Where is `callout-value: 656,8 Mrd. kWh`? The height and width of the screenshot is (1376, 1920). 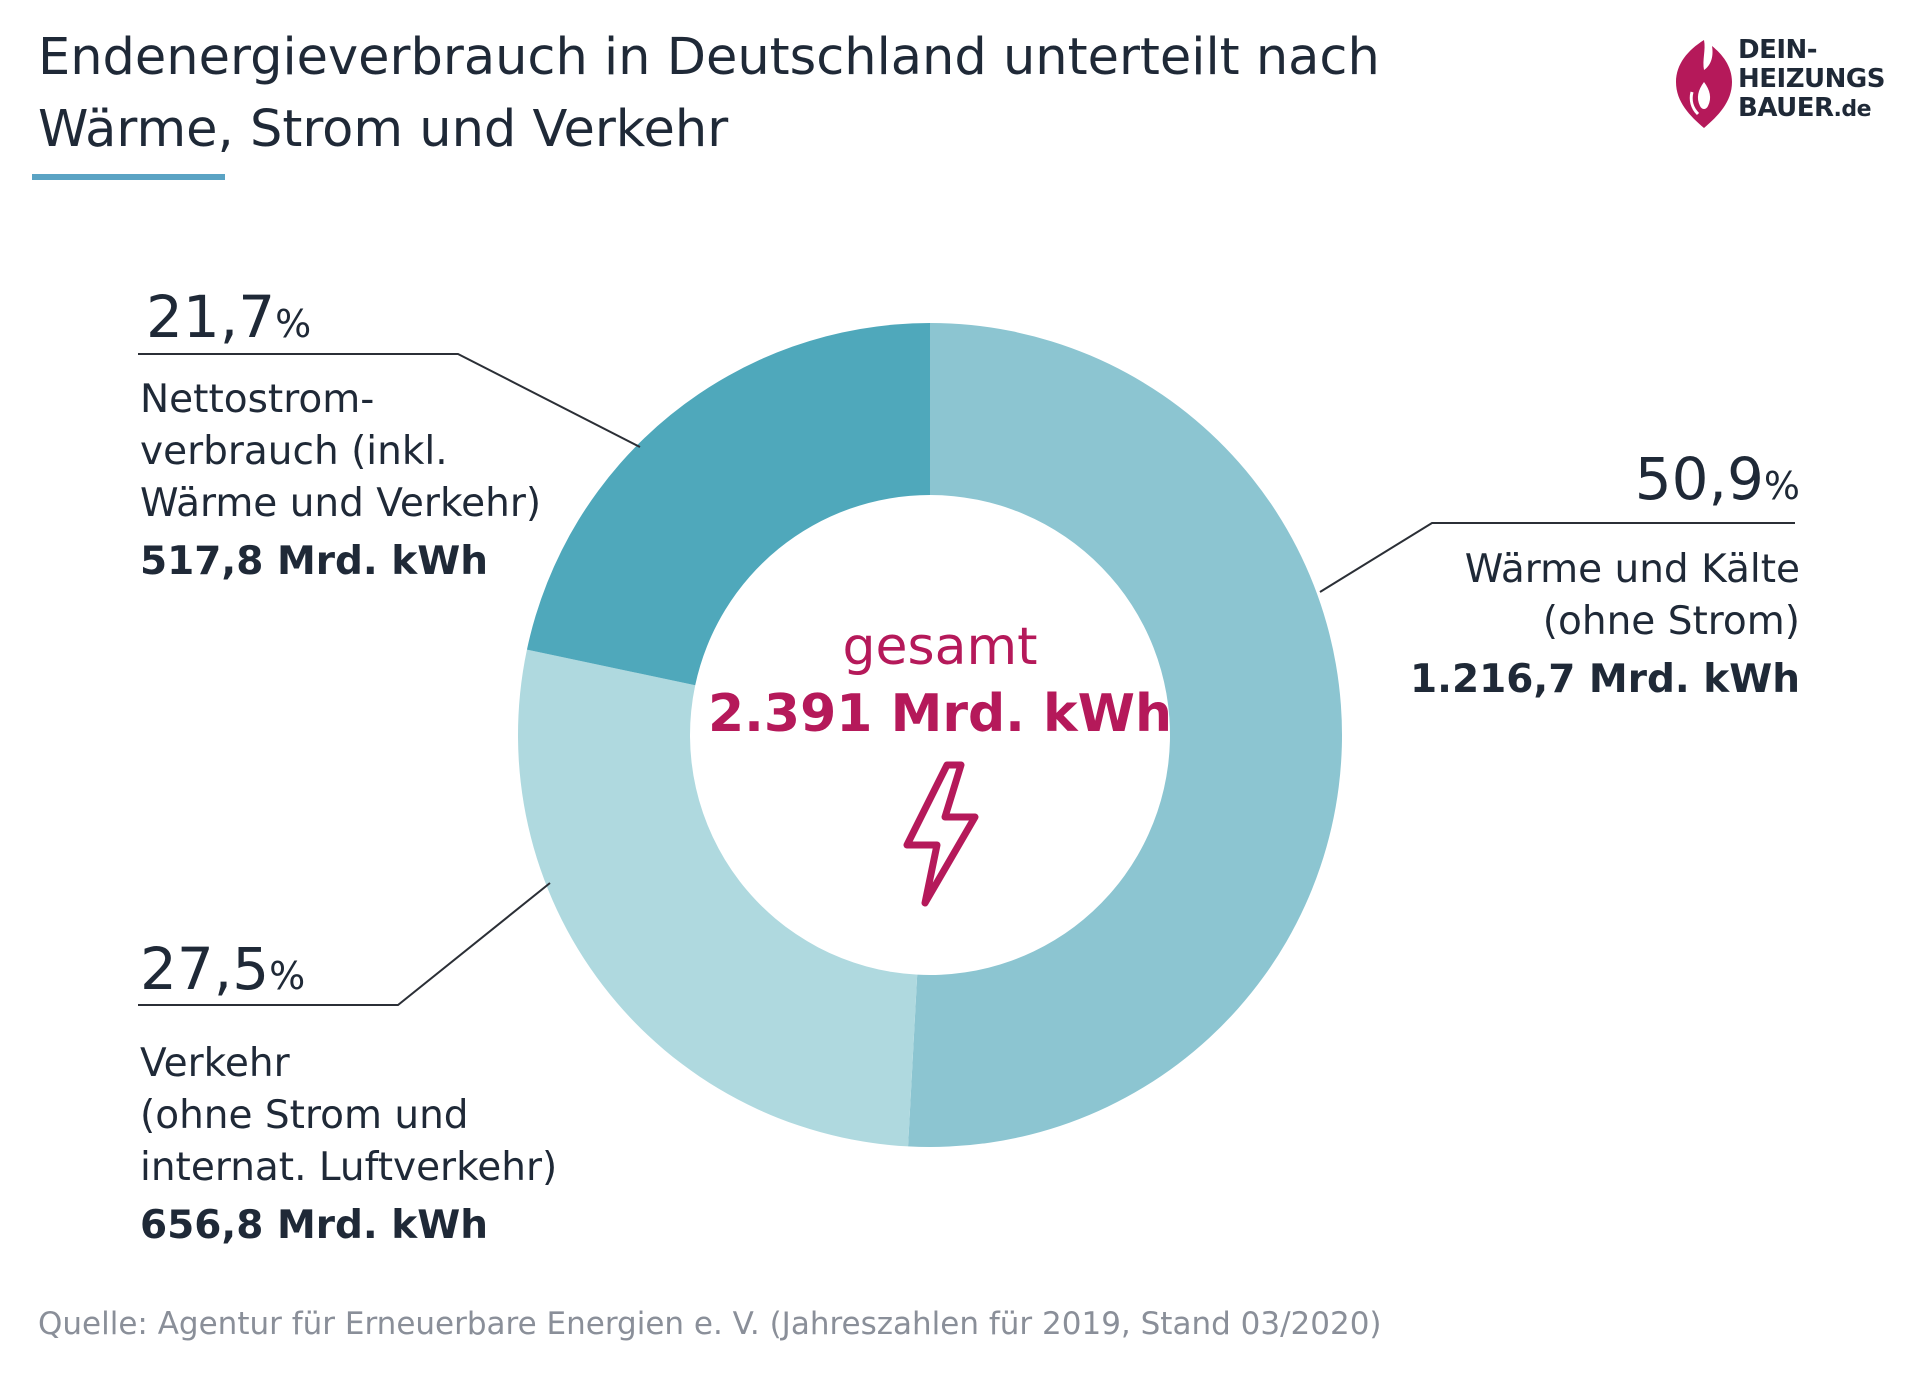
callout-value: 656,8 Mrd. kWh is located at coordinates (314, 1225).